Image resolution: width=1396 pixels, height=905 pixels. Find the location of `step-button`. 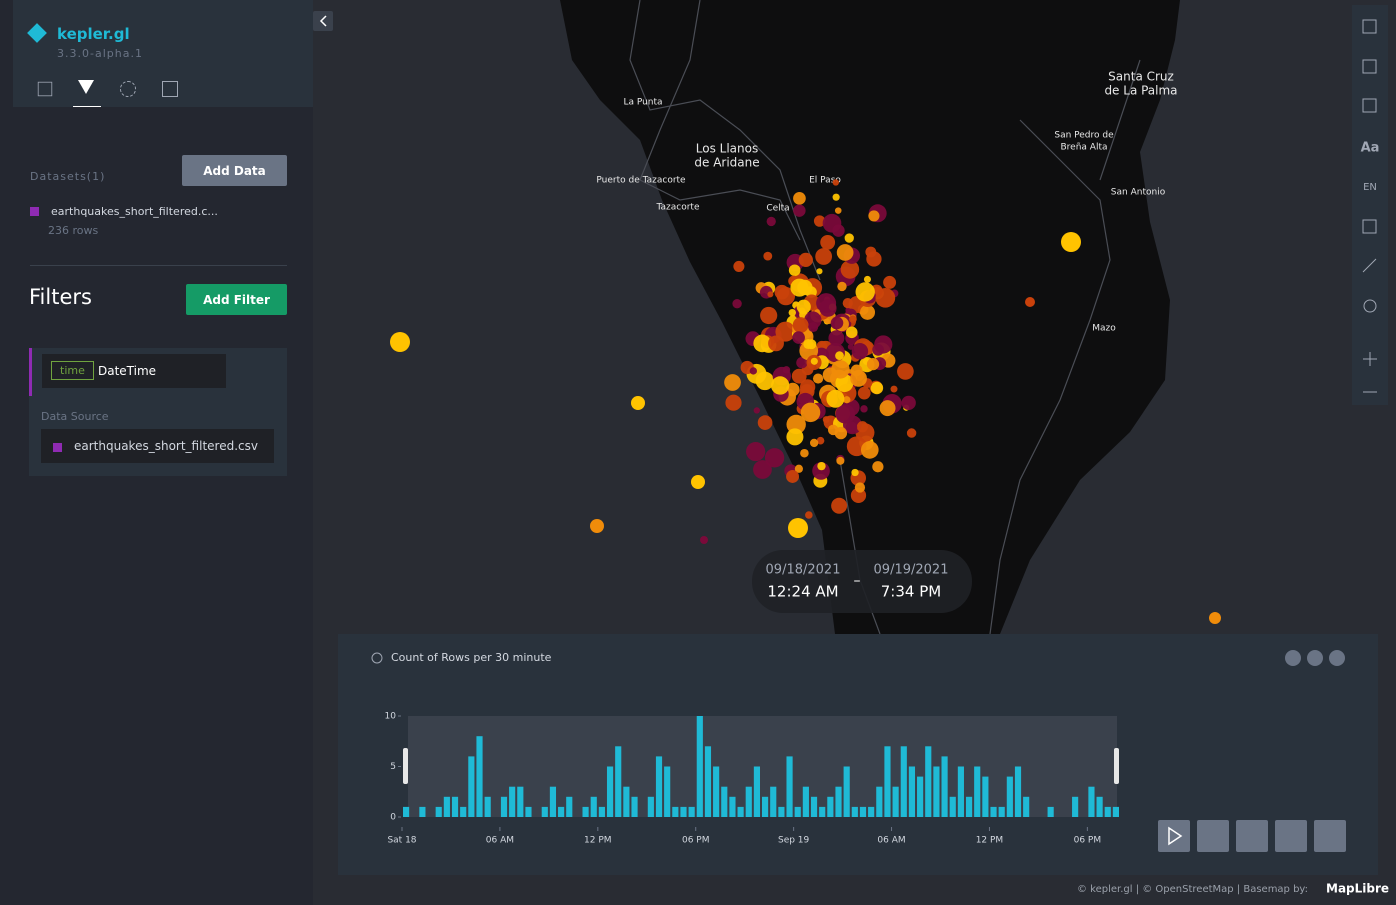

step-button is located at coordinates (1252, 836).